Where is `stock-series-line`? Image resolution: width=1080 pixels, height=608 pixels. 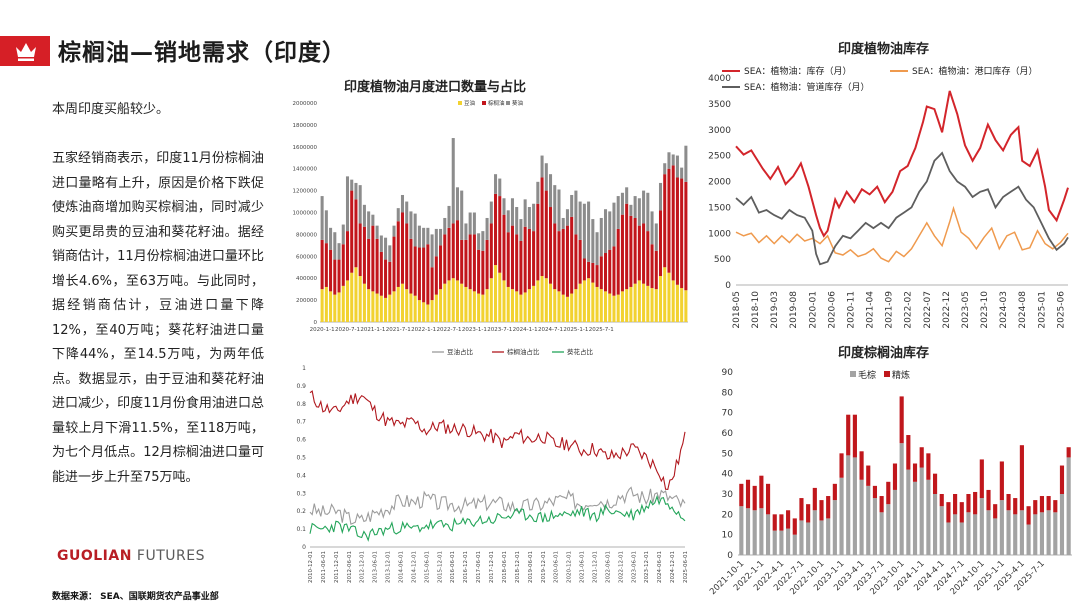
stock-series-line is located at coordinates (902, 208).